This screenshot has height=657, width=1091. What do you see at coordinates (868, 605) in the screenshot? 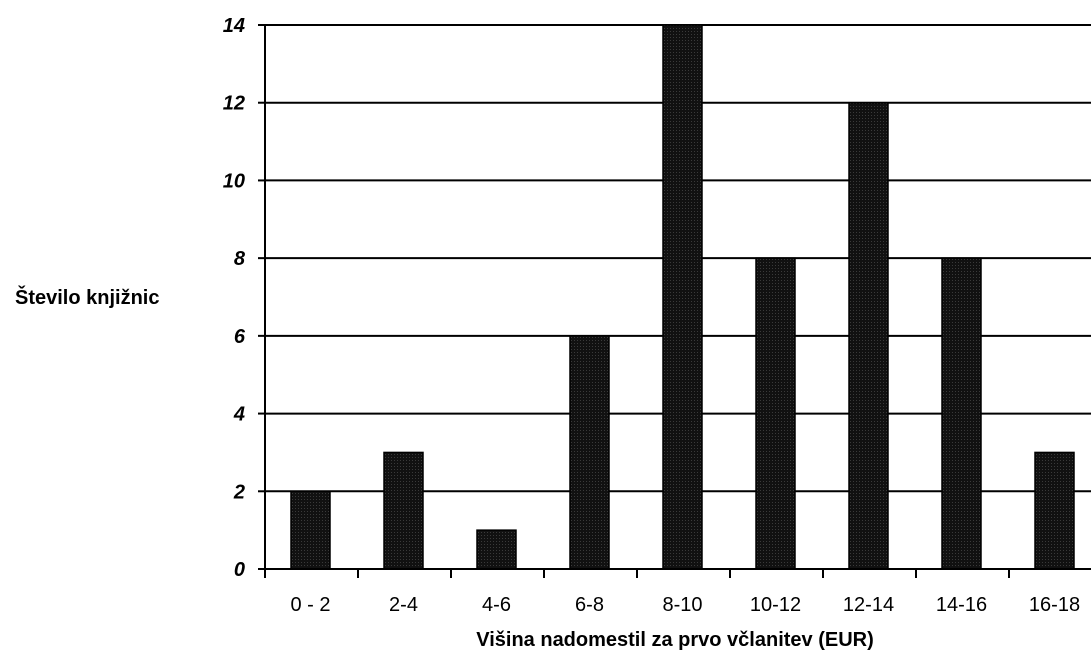
I see `x-tick-label: 12-14` at bounding box center [868, 605].